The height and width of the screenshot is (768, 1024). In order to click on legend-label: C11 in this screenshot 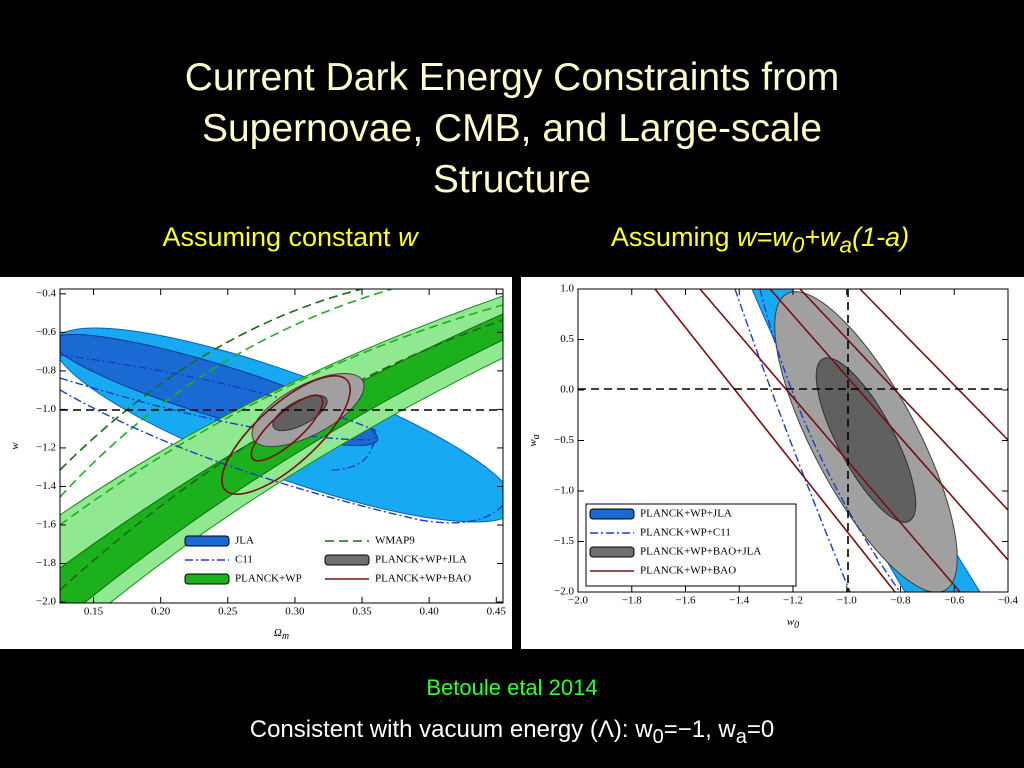, I will do `click(244, 560)`.